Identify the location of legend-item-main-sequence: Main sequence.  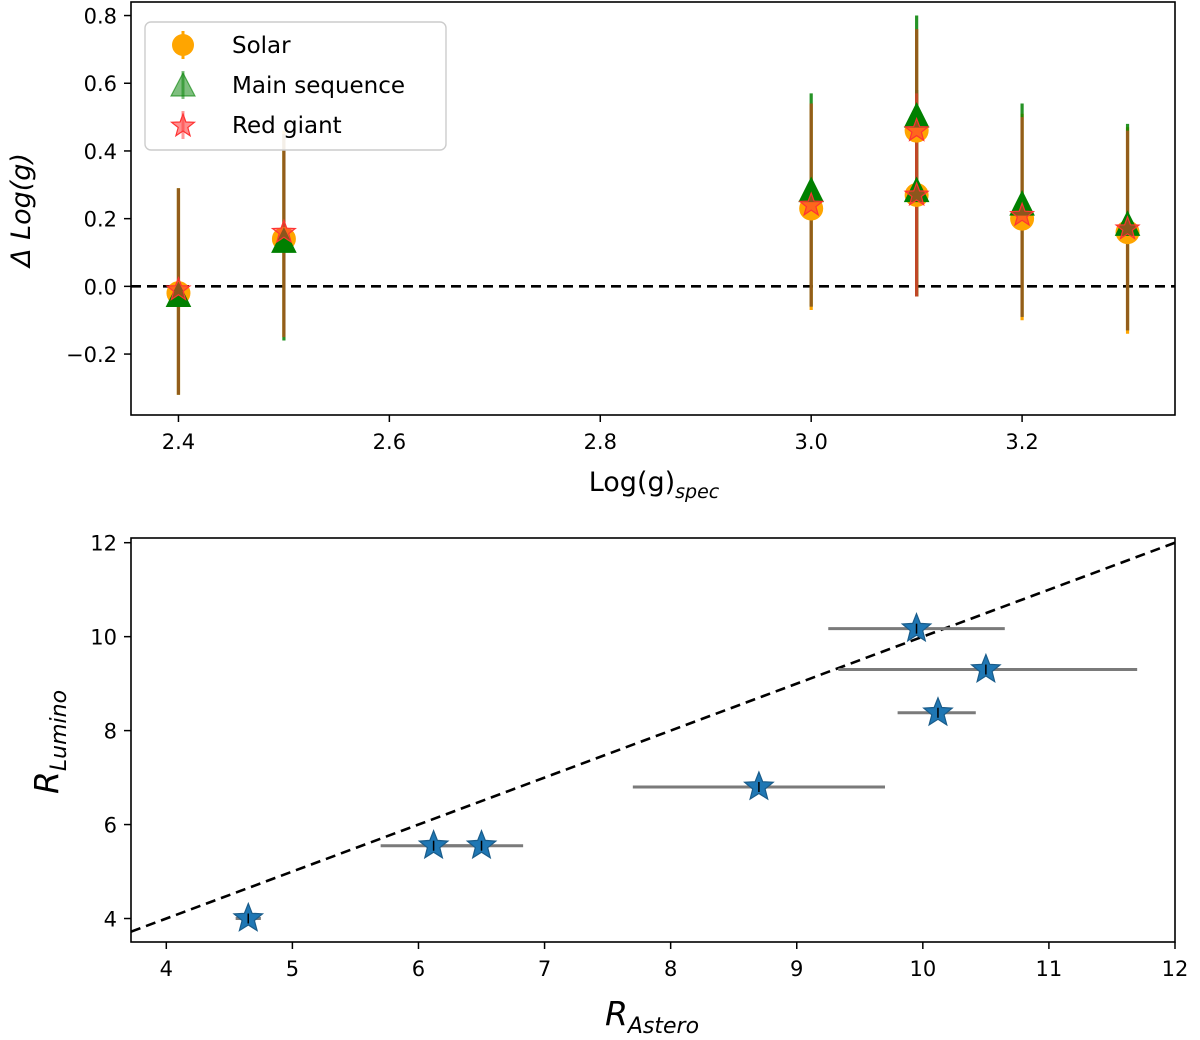
(287, 85).